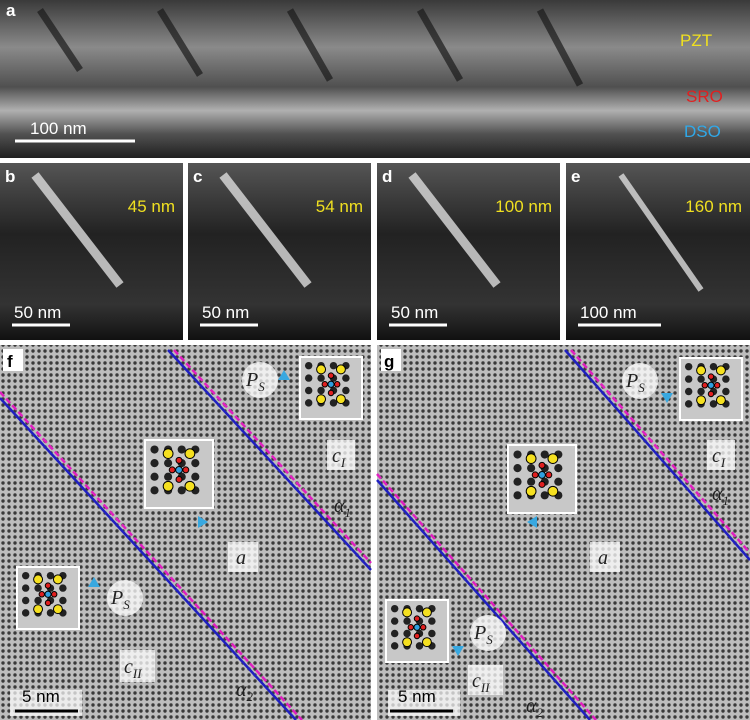  I want to click on image, so click(658, 251).